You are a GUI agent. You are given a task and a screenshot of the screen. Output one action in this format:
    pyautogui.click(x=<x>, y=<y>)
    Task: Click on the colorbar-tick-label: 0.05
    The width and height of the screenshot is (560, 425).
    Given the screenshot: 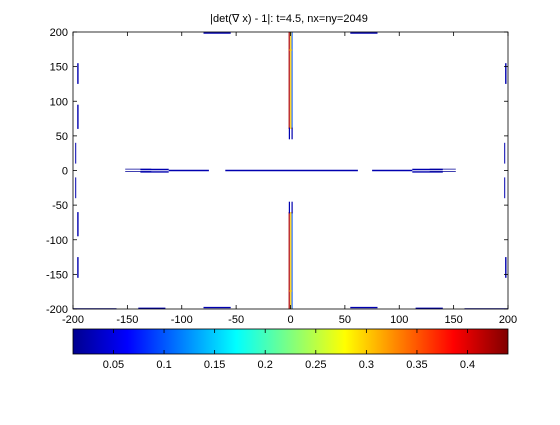 What is the action you would take?
    pyautogui.click(x=113, y=365)
    